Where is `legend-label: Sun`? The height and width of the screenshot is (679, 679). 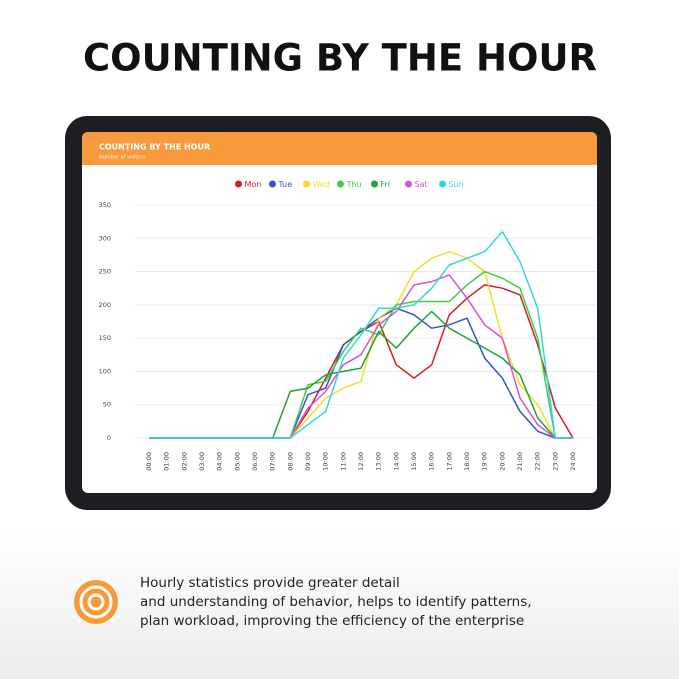
legend-label: Sun is located at coordinates (456, 184).